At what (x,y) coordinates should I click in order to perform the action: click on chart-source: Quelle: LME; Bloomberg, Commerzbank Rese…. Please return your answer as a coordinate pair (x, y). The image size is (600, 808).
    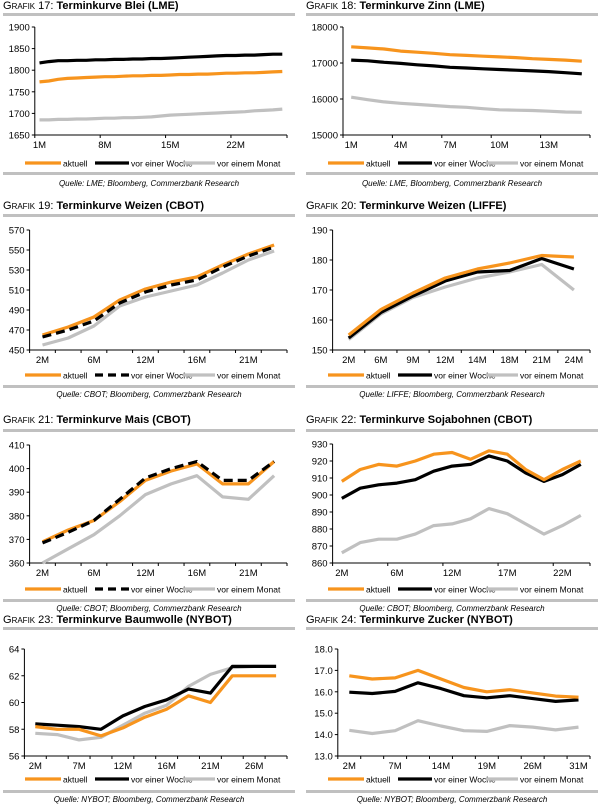
    Looking at the image, I should click on (149, 183).